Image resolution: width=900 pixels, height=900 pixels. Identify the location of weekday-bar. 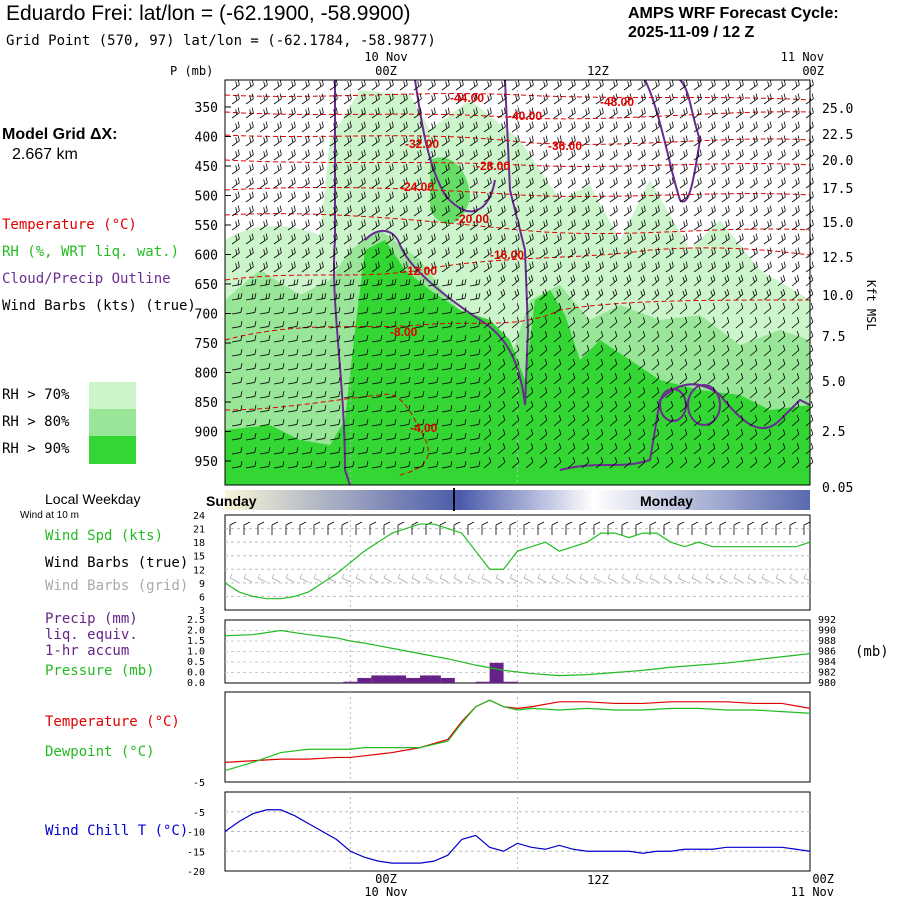
(517, 500).